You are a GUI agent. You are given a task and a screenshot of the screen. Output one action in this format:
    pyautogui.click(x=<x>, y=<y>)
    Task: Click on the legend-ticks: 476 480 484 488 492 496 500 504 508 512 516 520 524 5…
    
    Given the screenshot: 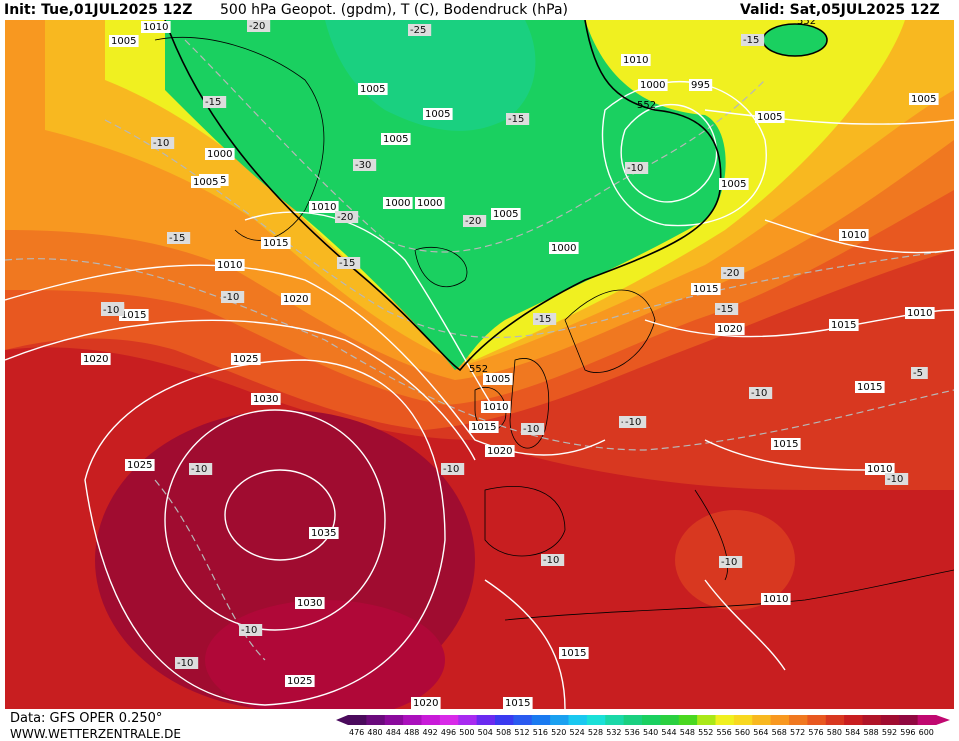 What is the action you would take?
    pyautogui.click(x=641, y=732)
    